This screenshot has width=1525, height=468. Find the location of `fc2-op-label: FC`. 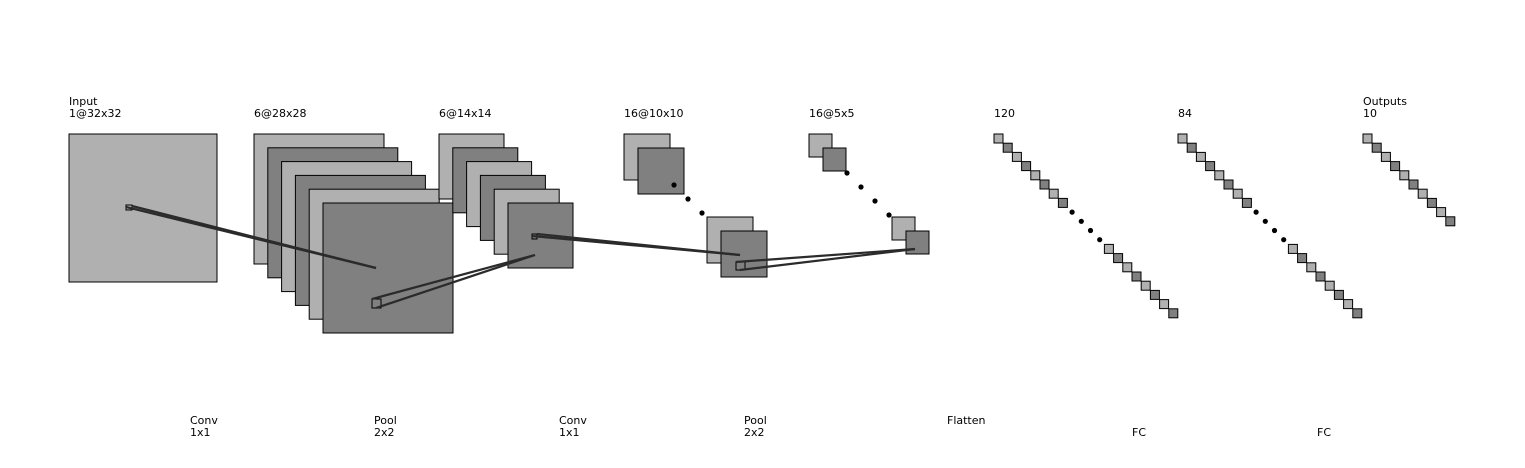

fc2-op-label: FC is located at coordinates (1324, 432).